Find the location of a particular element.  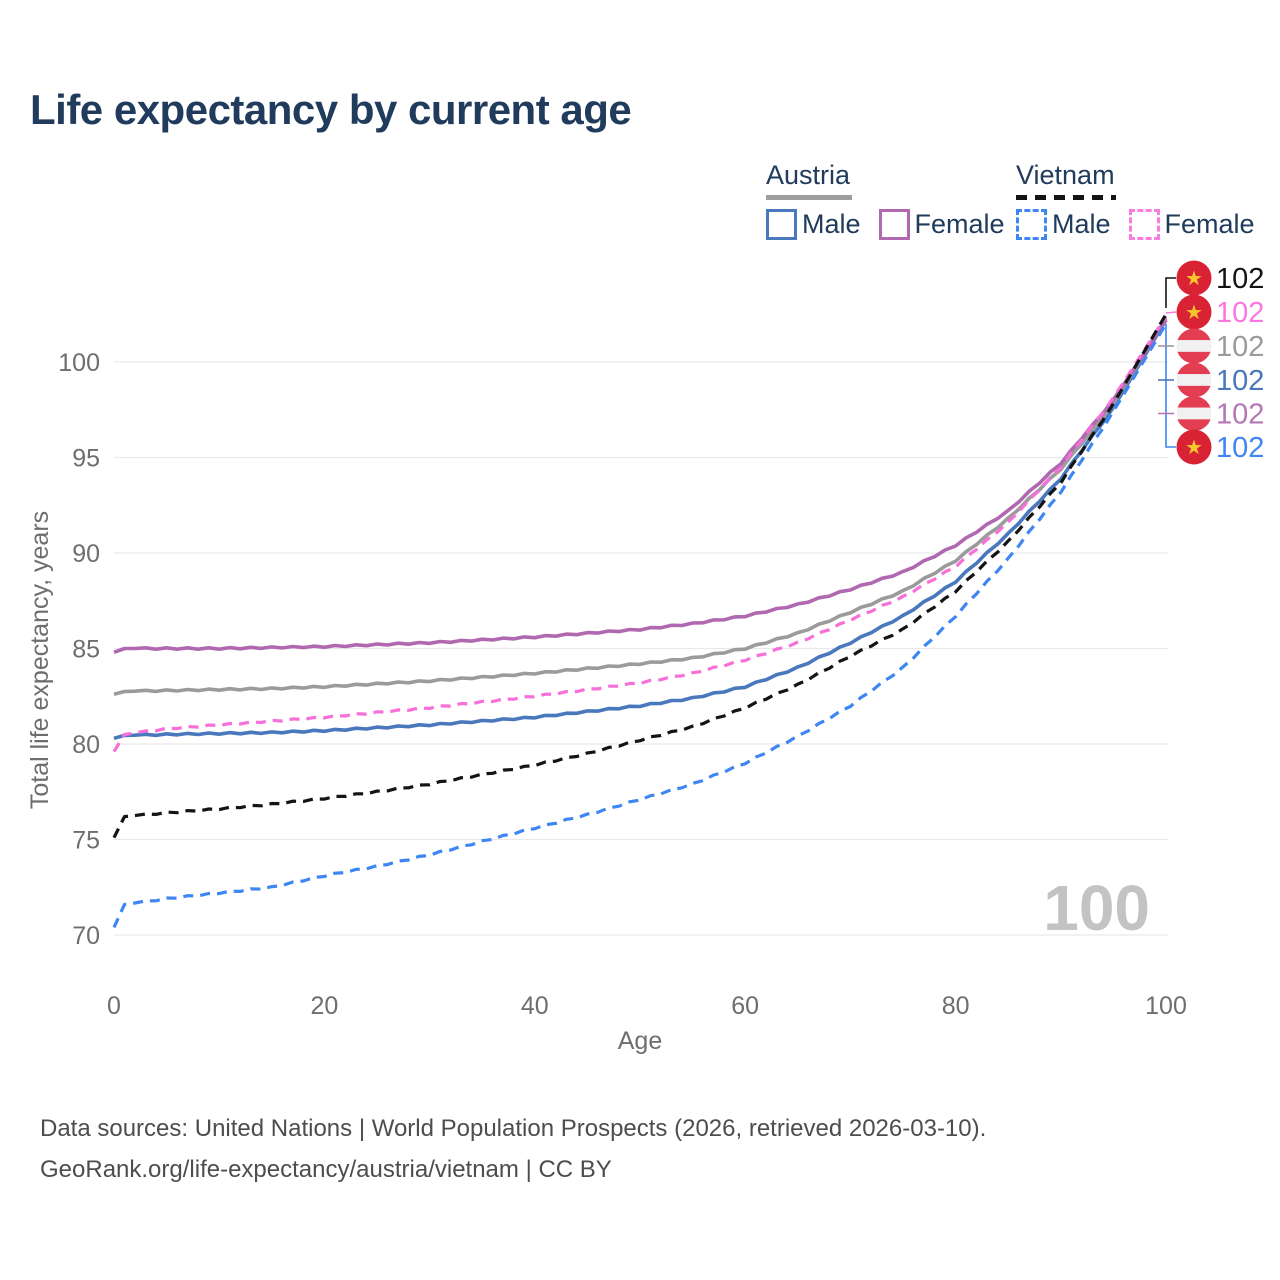

end-label-austria-female: 102 is located at coordinates (1220, 413).